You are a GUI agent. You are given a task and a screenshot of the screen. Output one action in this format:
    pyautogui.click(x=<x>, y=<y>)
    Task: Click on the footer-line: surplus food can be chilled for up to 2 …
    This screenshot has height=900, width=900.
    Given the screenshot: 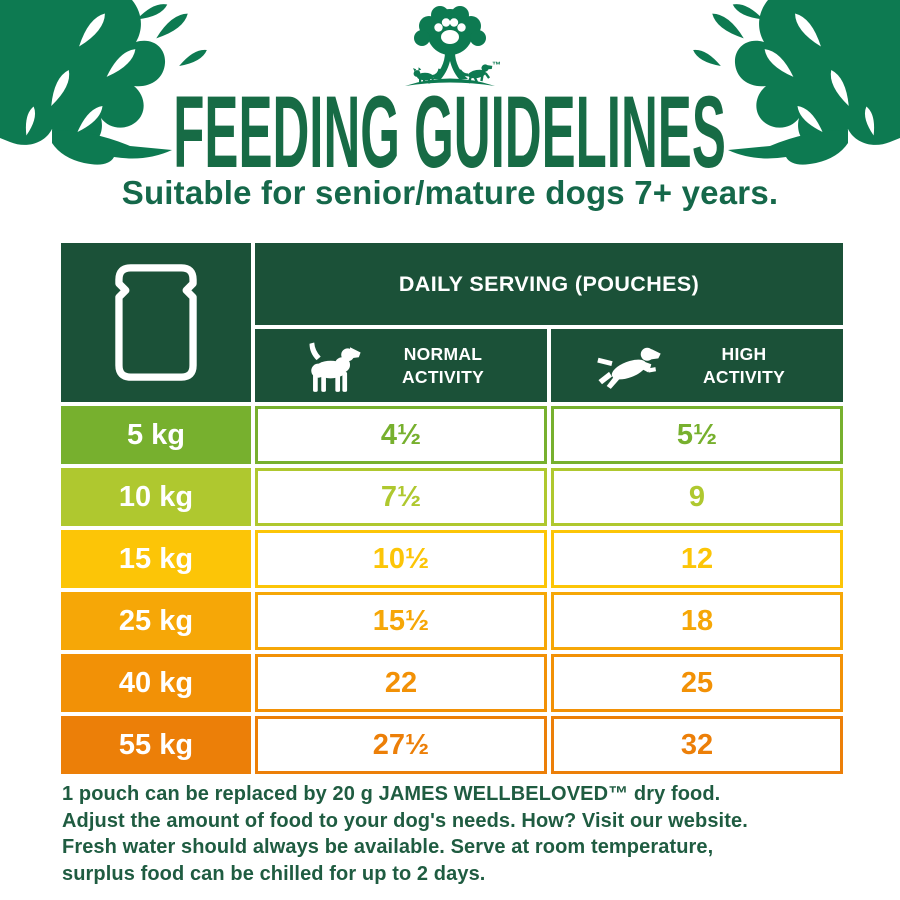 What is the action you would take?
    pyautogui.click(x=274, y=873)
    